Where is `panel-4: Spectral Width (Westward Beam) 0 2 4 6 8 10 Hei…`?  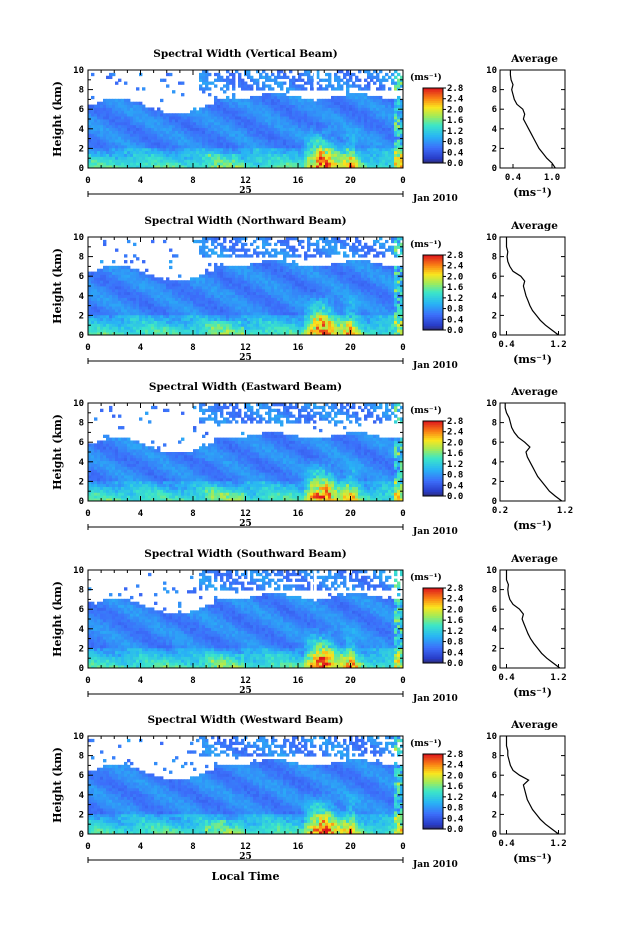
panel-4: Spectral Width (Westward Beam) 0 2 4 6 8 10 Hei… is located at coordinates (309, 792).